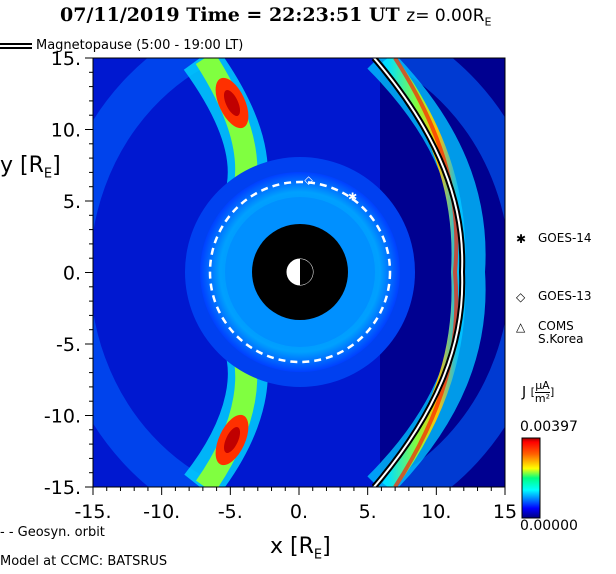 The image size is (616, 574). Describe the element at coordinates (120, 15) in the screenshot. I see `title-date: 07/11/2019` at that location.